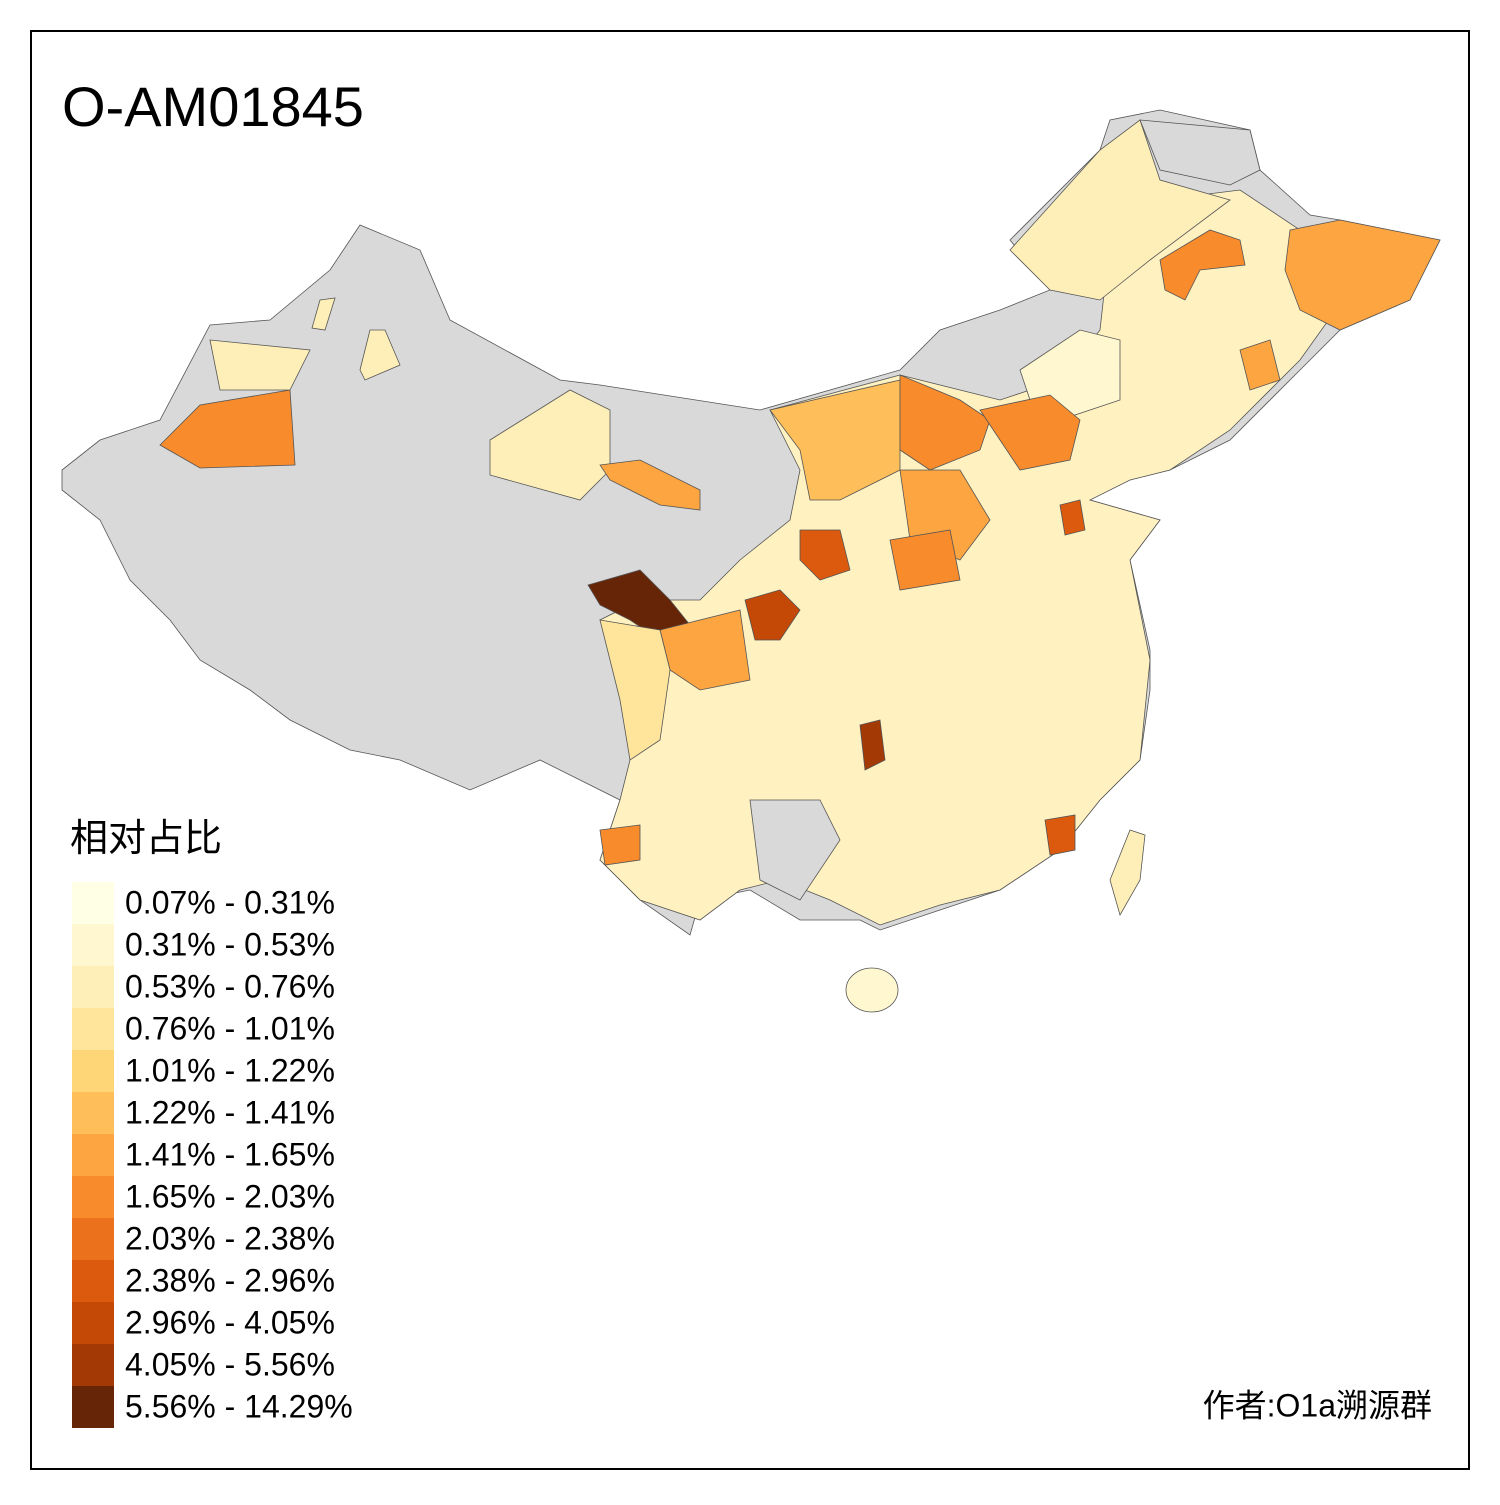 This screenshot has height=1505, width=1500. I want to click on taiwan, so click(1127, 873).